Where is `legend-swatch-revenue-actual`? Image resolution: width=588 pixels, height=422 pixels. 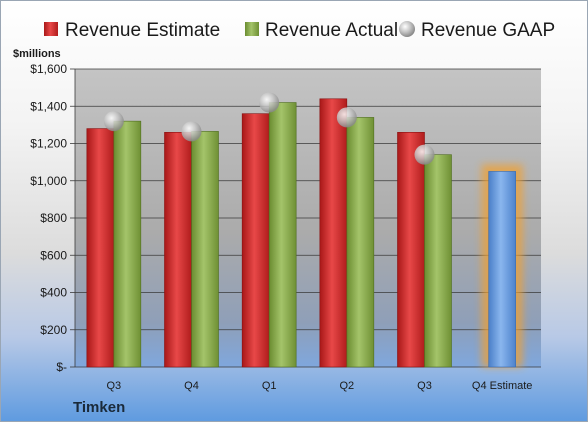
legend-swatch-revenue-actual is located at coordinates (252, 29).